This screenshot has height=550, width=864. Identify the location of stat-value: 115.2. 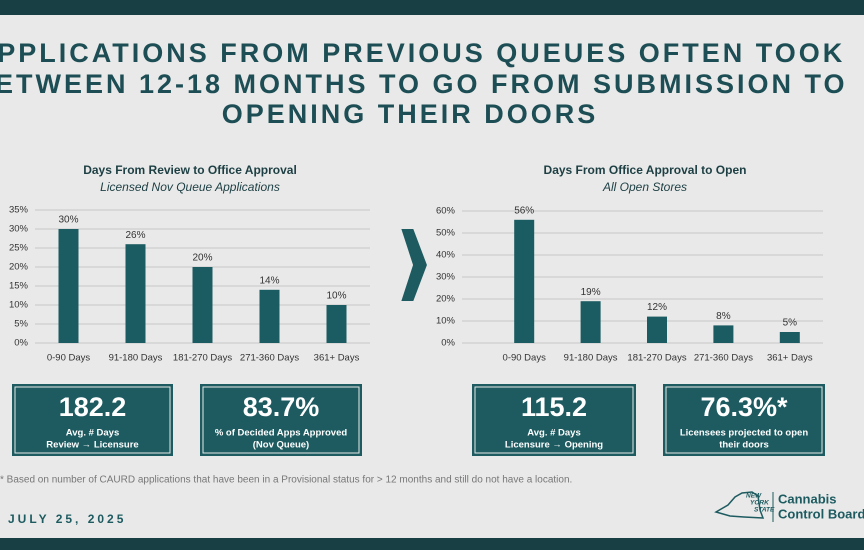
(554, 407).